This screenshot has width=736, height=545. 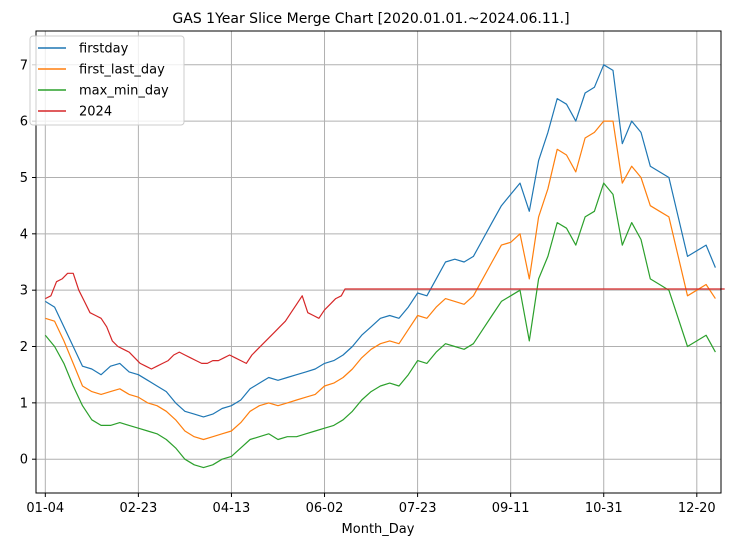 I want to click on y-tick-label: 4, so click(x=24, y=234).